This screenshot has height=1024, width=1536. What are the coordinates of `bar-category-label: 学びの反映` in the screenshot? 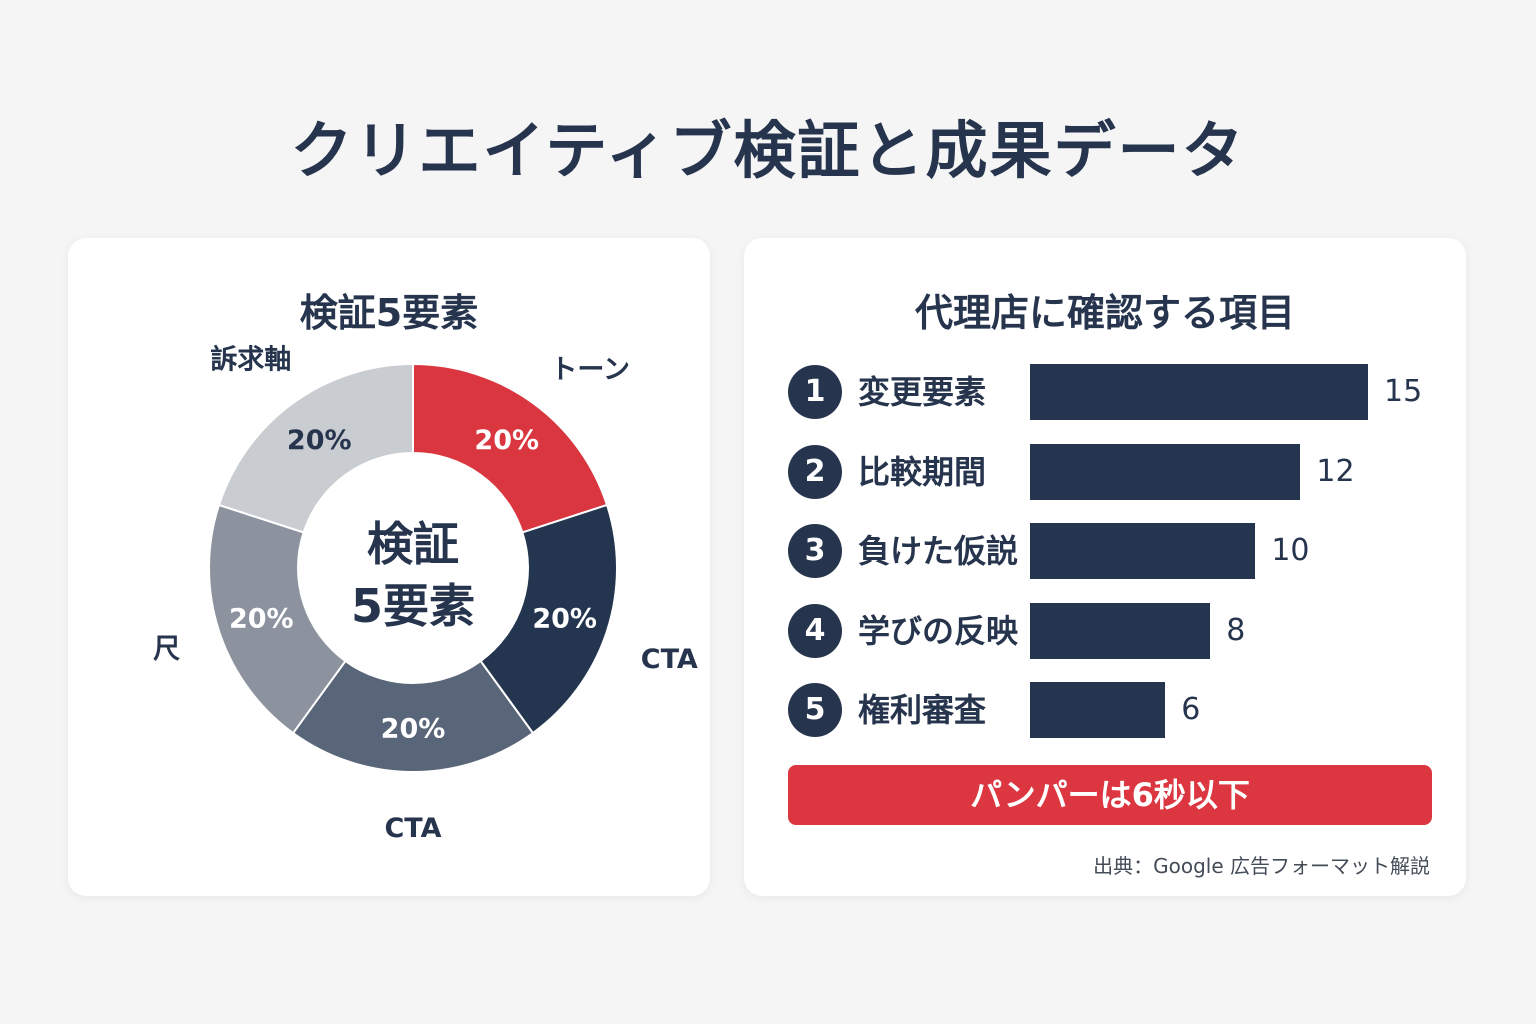 It's located at (938, 630).